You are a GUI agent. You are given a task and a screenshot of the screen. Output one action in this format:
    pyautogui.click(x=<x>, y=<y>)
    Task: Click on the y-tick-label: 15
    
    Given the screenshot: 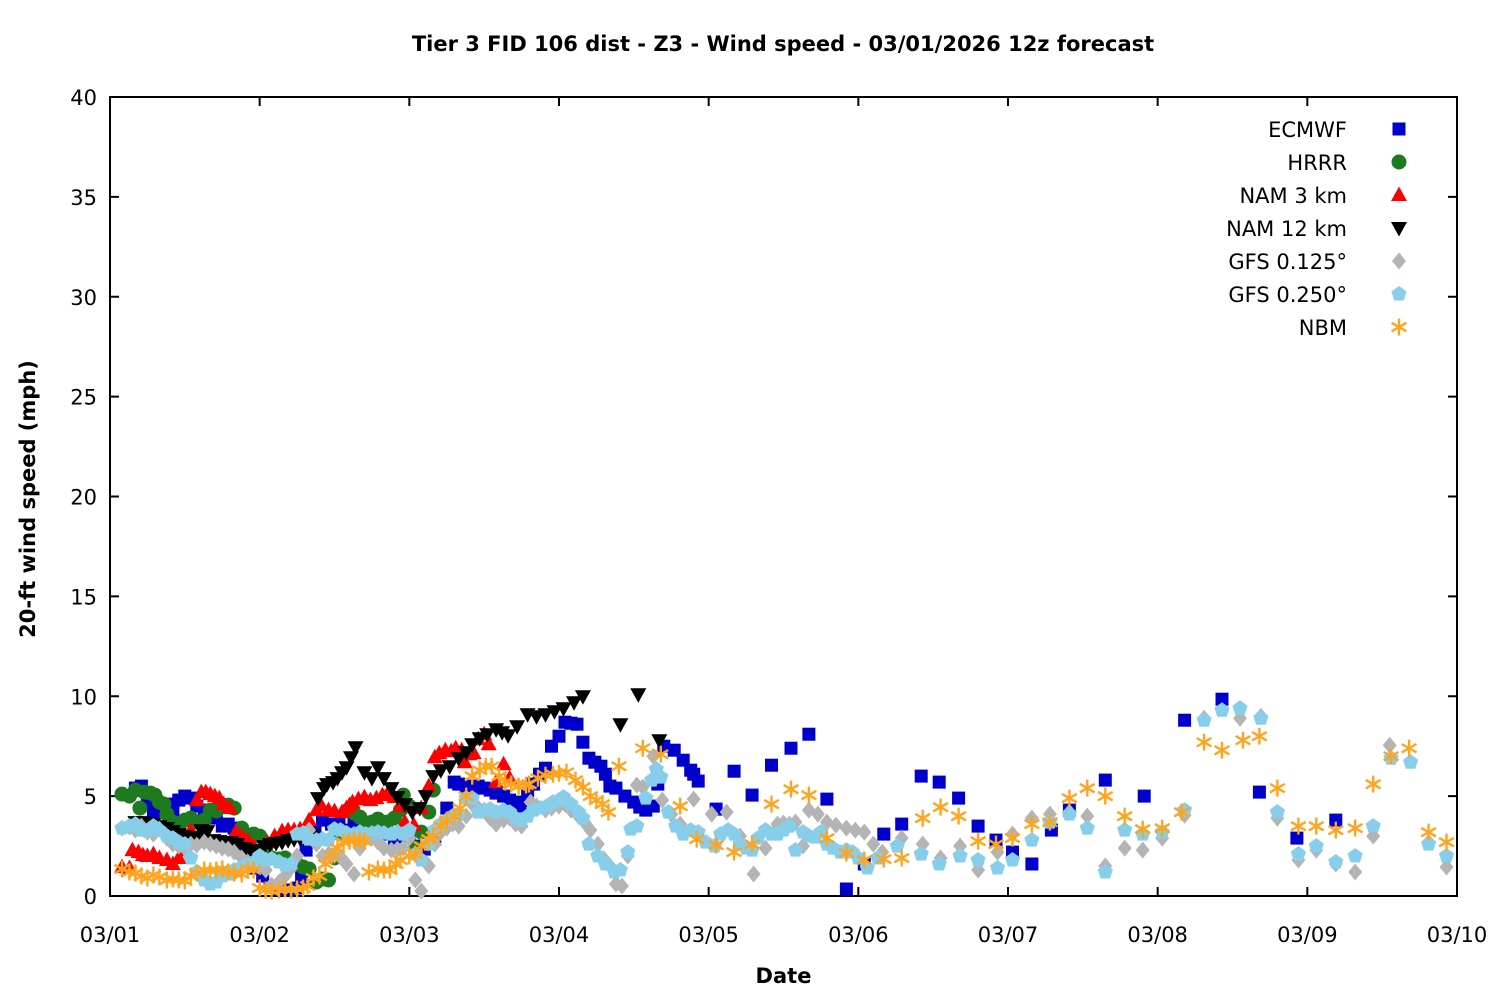 What is the action you would take?
    pyautogui.click(x=83, y=597)
    